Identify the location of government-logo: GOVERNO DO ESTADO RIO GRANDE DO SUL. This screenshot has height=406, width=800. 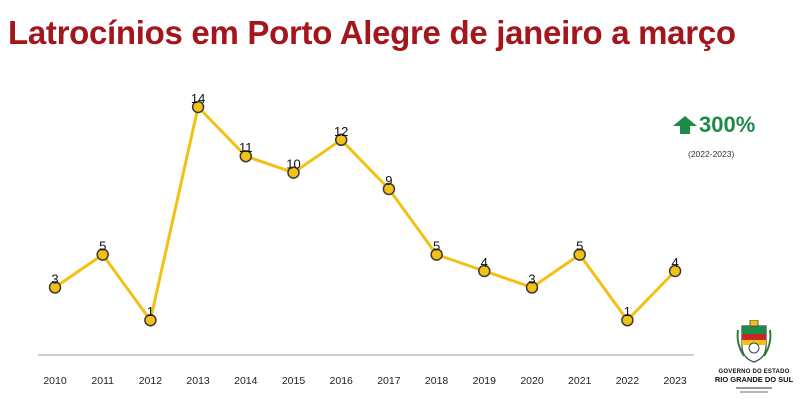
(754, 356).